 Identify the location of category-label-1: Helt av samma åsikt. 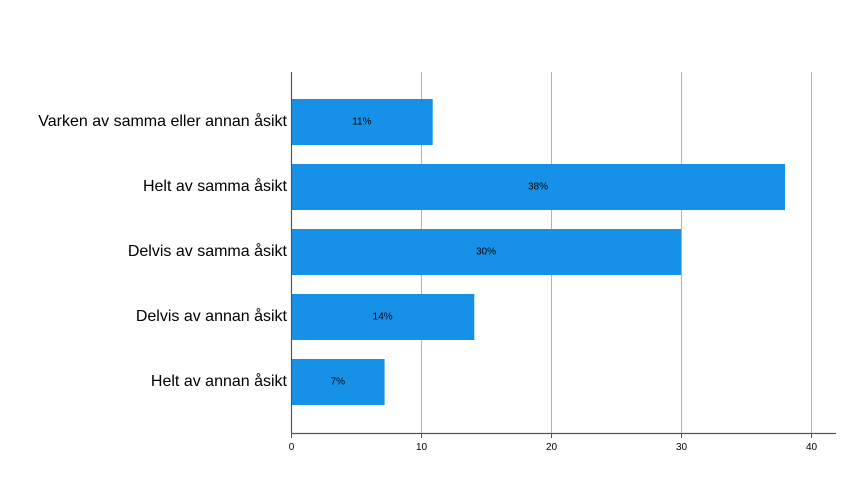
(215, 186).